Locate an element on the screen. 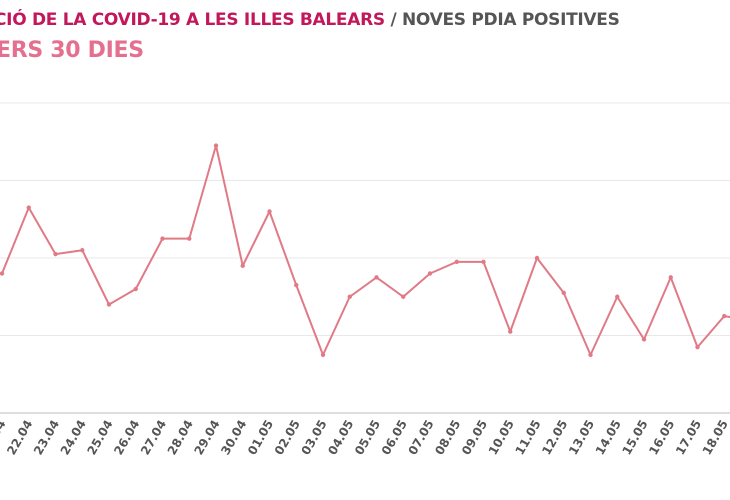  x-tick-label: 28.04 is located at coordinates (180, 438).